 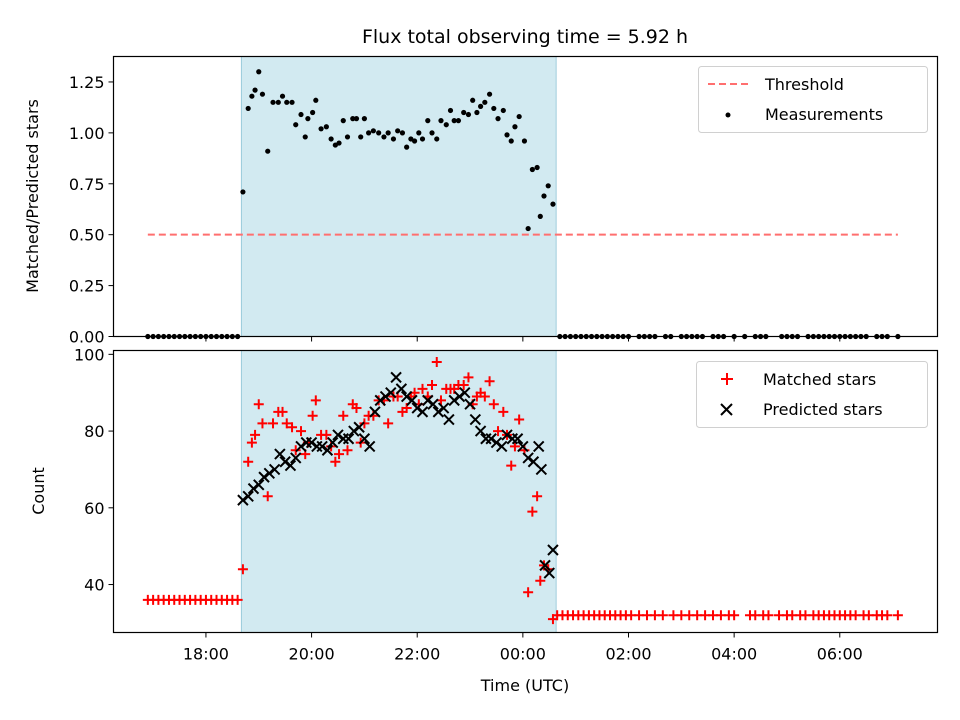 What do you see at coordinates (728, 115) in the screenshot?
I see `legend-measurements-swatch` at bounding box center [728, 115].